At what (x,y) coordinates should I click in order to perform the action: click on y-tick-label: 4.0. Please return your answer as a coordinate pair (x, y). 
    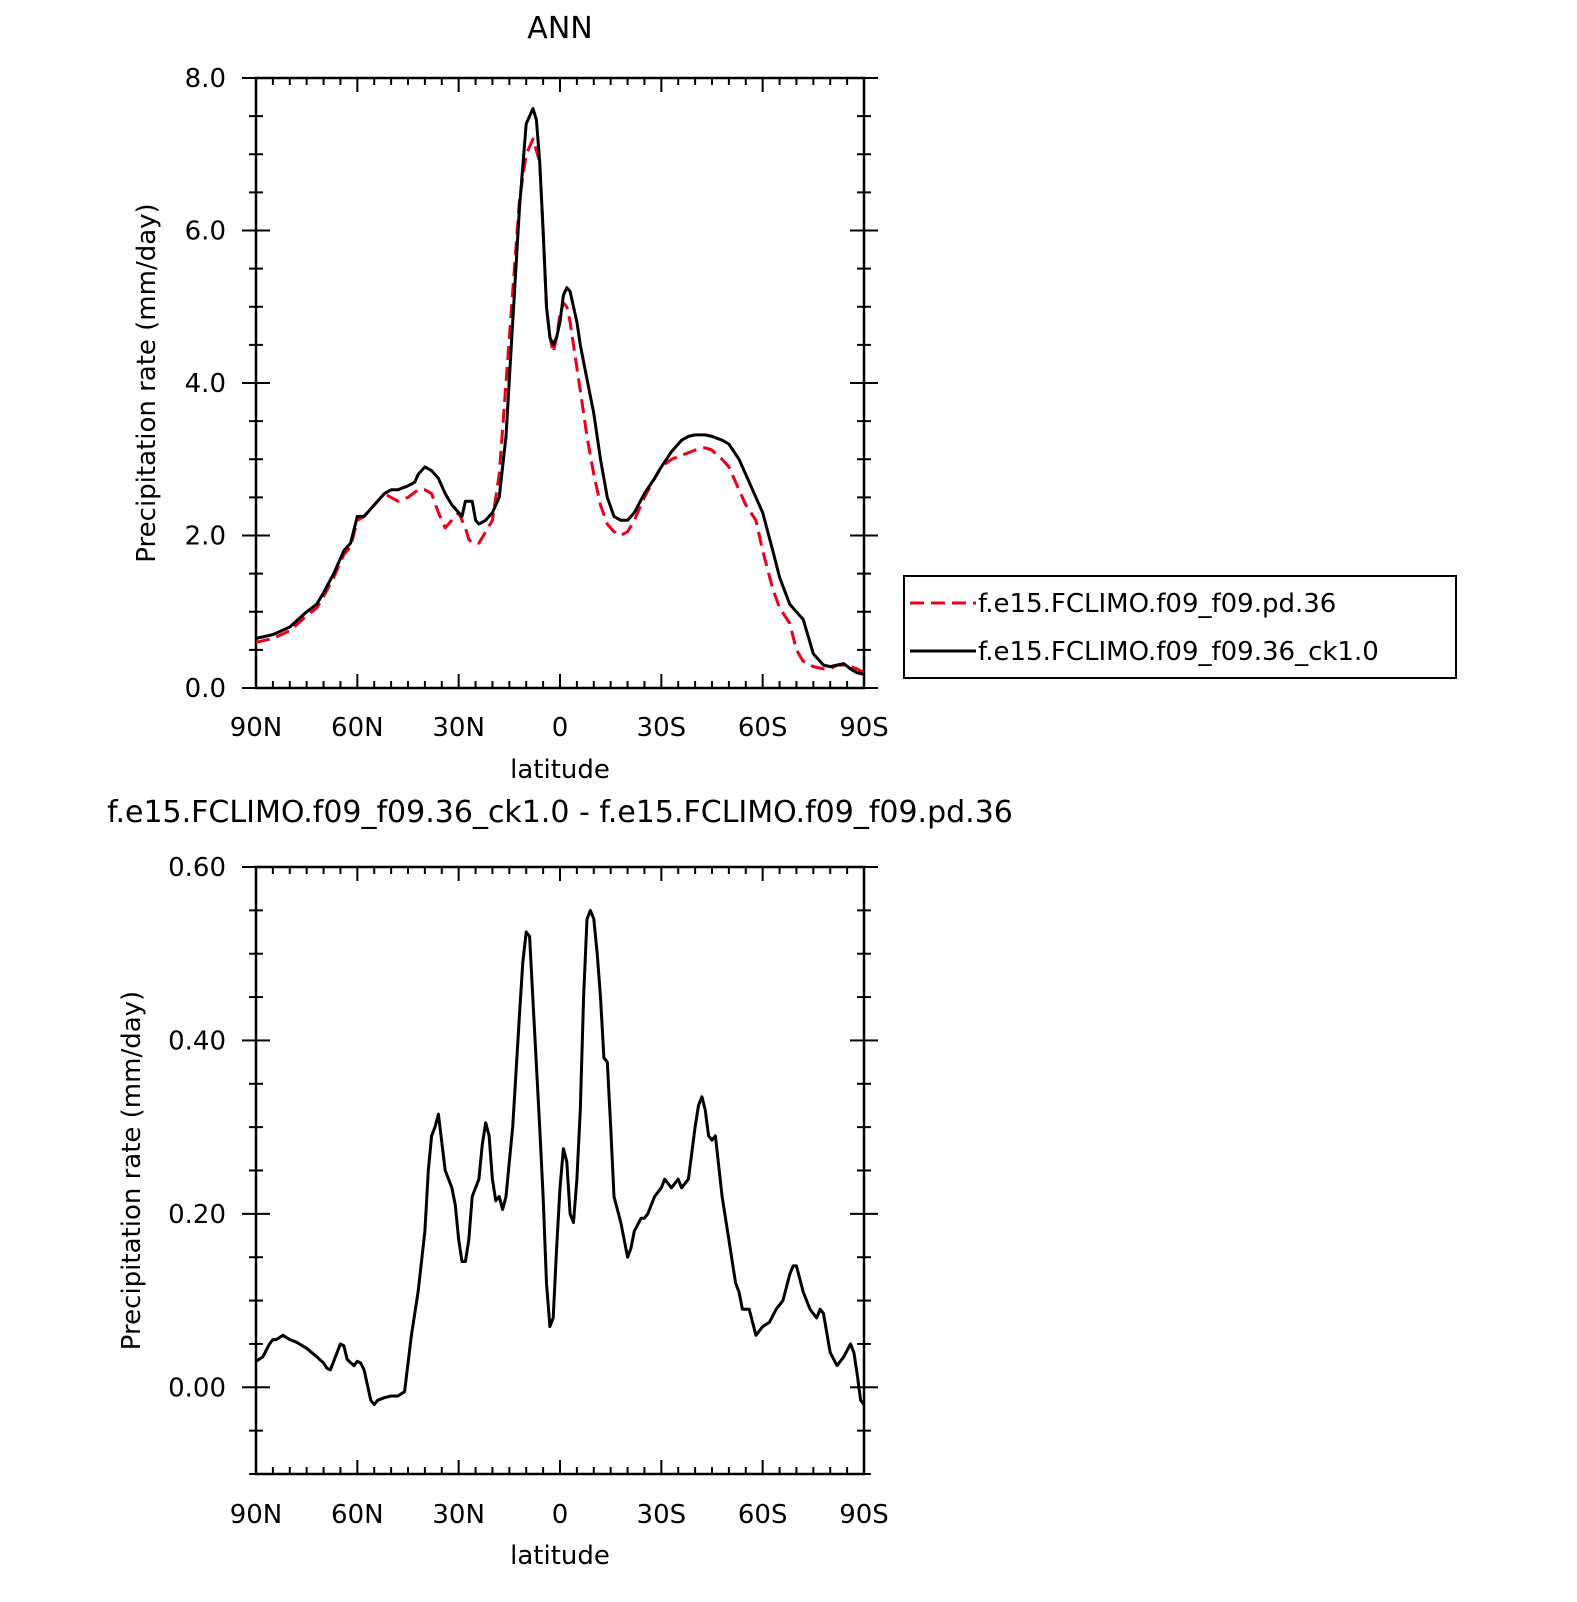
    Looking at the image, I should click on (205, 384).